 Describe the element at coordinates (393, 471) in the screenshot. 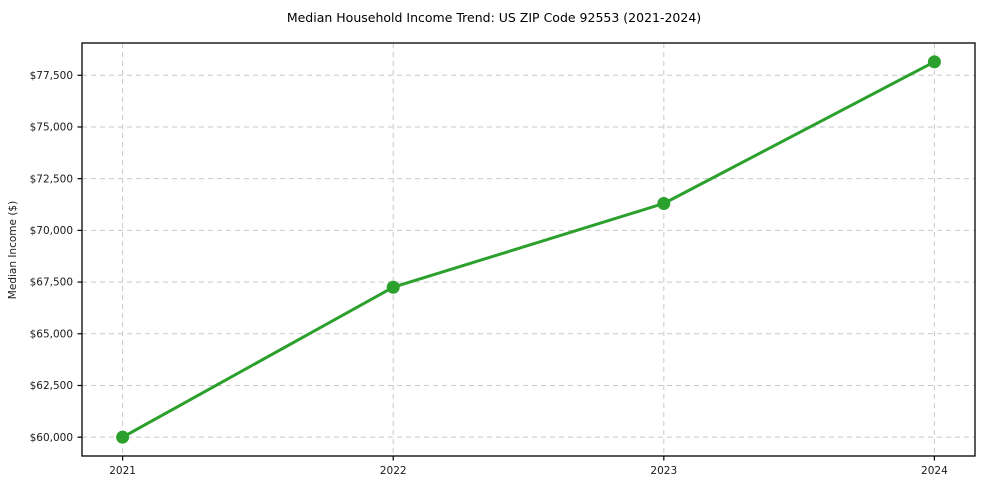

I see `x-tick-label: 2022` at that location.